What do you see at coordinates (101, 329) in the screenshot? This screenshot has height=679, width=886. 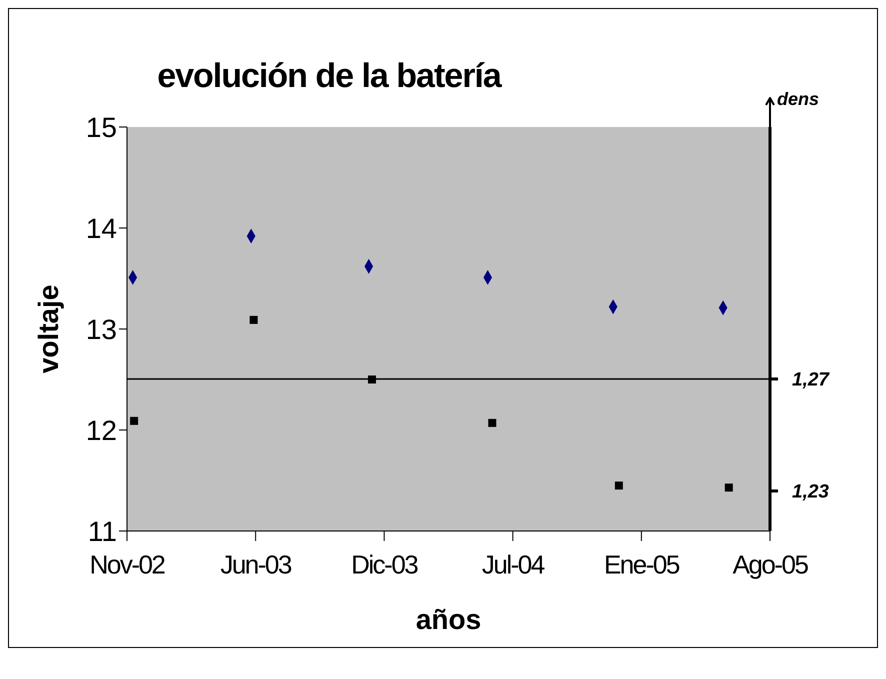 I see `y-tick-label: 13` at bounding box center [101, 329].